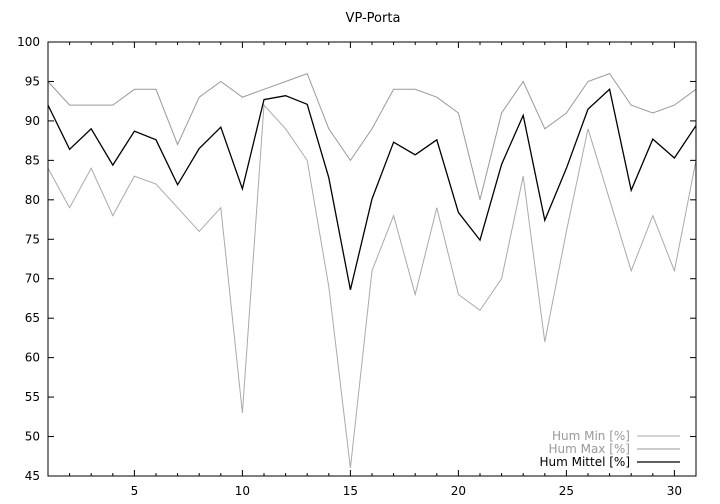 The height and width of the screenshot is (504, 720). What do you see at coordinates (458, 491) in the screenshot?
I see `x-tick-label: 20` at bounding box center [458, 491].